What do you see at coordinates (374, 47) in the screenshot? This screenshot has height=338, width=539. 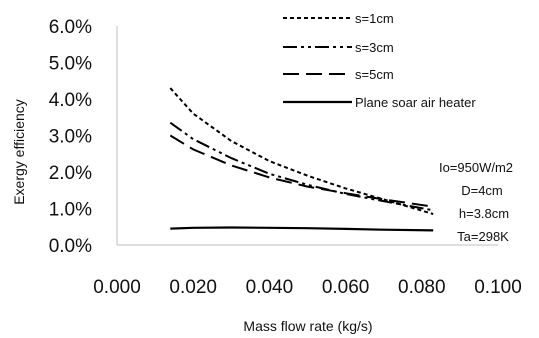 I see `legend-label: s=3cm` at bounding box center [374, 47].